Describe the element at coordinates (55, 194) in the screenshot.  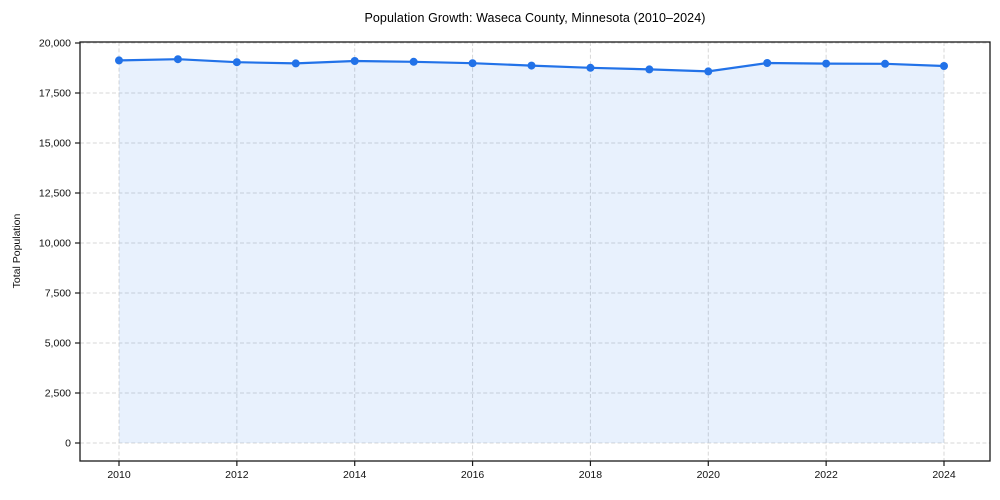
I see `y-tick-label: 12,500` at that location.